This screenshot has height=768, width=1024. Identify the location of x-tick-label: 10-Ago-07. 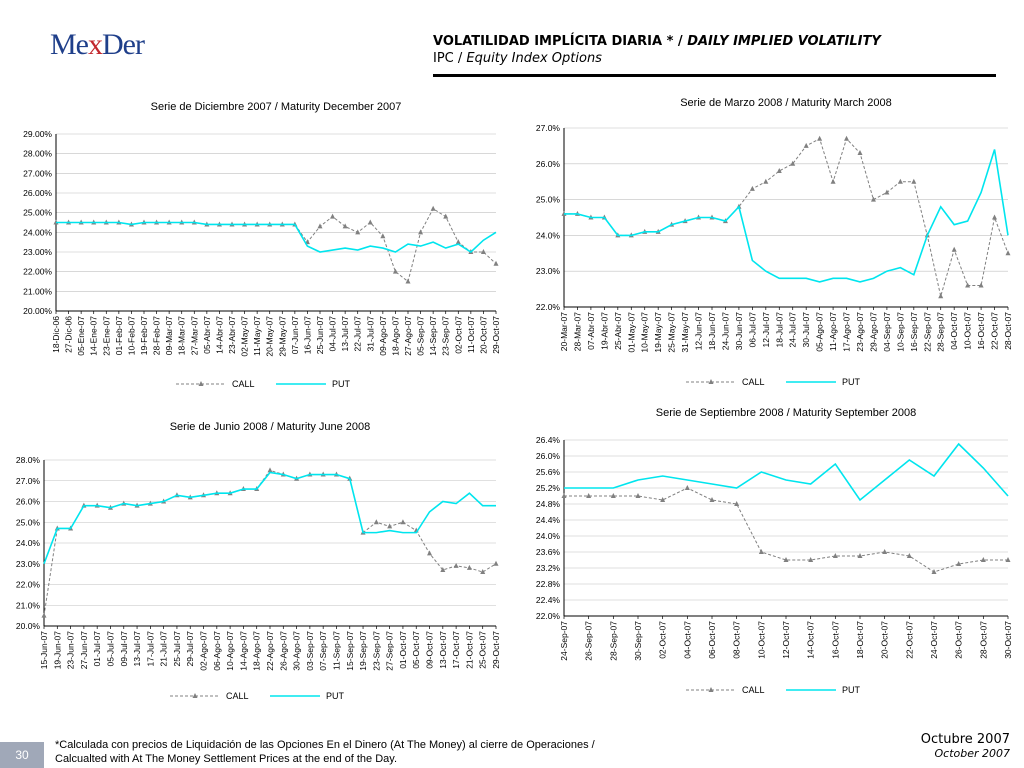
(230, 651).